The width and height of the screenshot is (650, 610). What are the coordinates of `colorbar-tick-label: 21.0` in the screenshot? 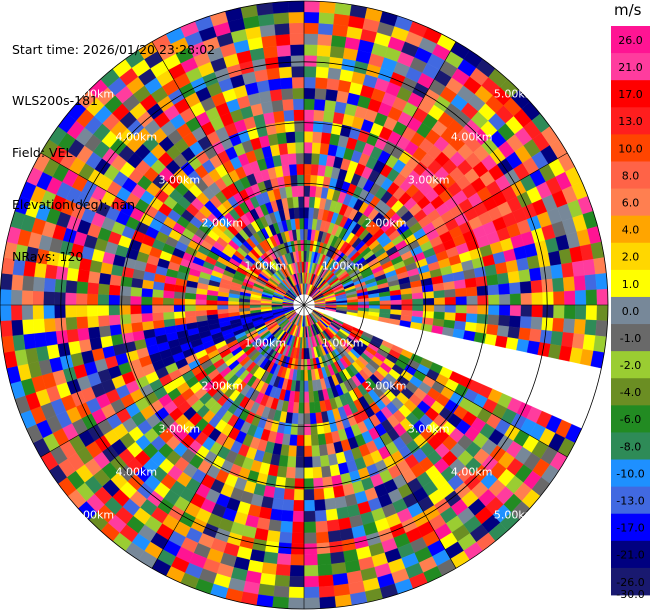 It's located at (630, 67).